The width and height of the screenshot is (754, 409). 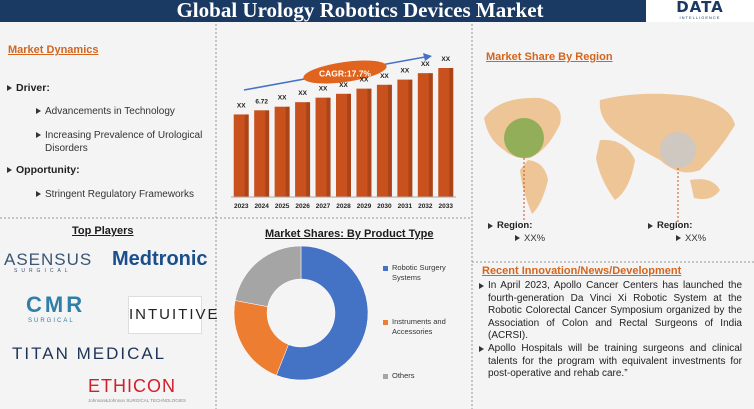 I want to click on x-tick-label: 2028, so click(x=343, y=206).